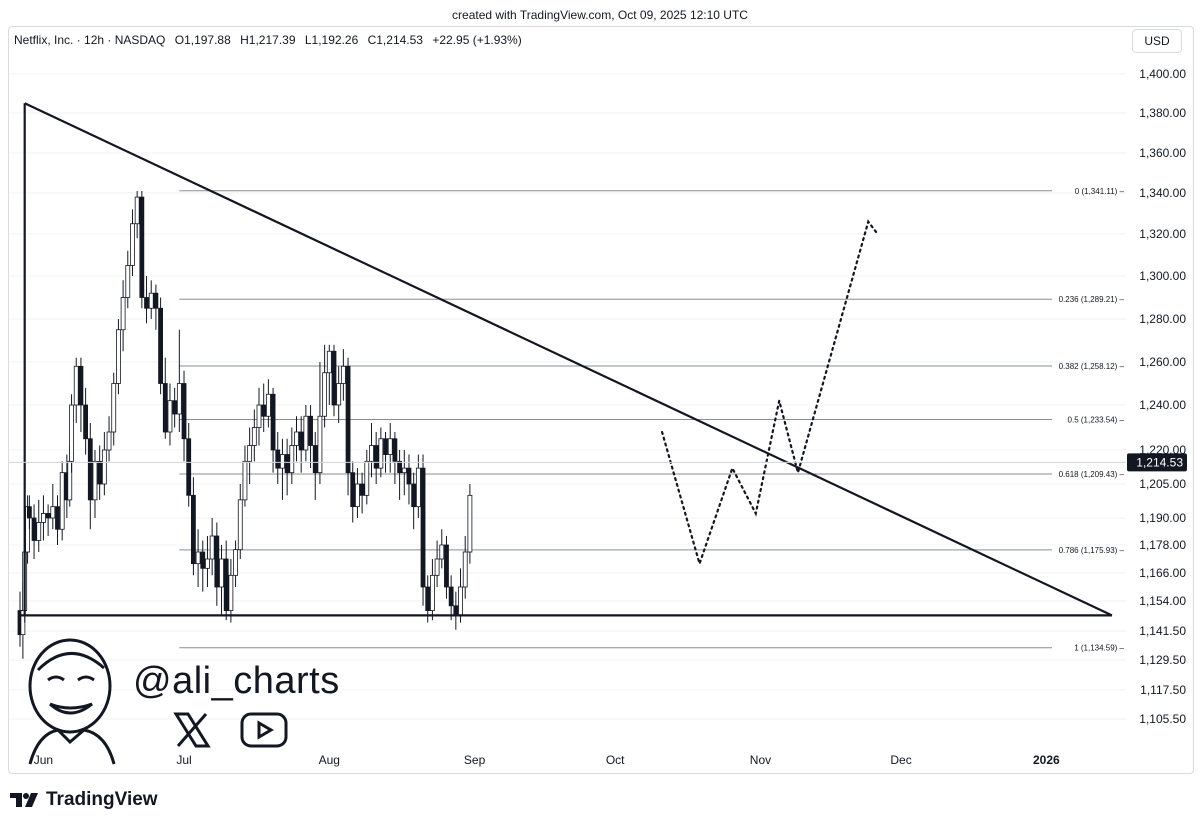  What do you see at coordinates (192, 732) in the screenshot?
I see `x-social-icon` at bounding box center [192, 732].